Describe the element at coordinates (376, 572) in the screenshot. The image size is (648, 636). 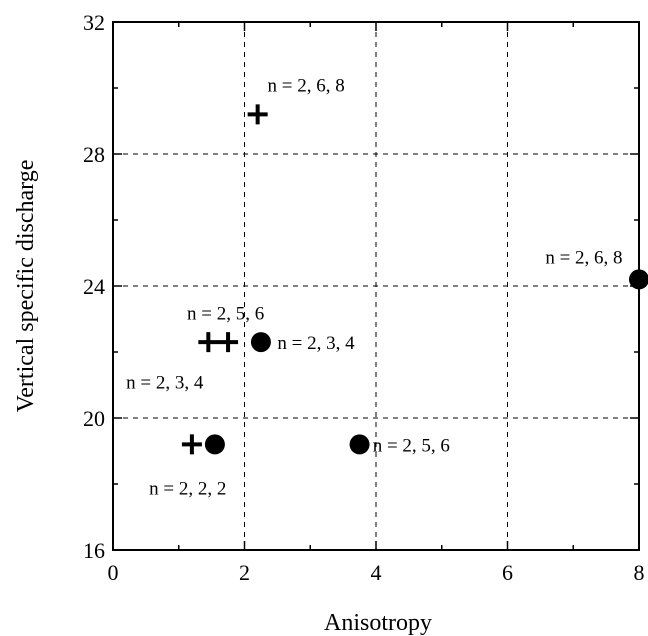
I see `x-tick-label: 4` at that location.